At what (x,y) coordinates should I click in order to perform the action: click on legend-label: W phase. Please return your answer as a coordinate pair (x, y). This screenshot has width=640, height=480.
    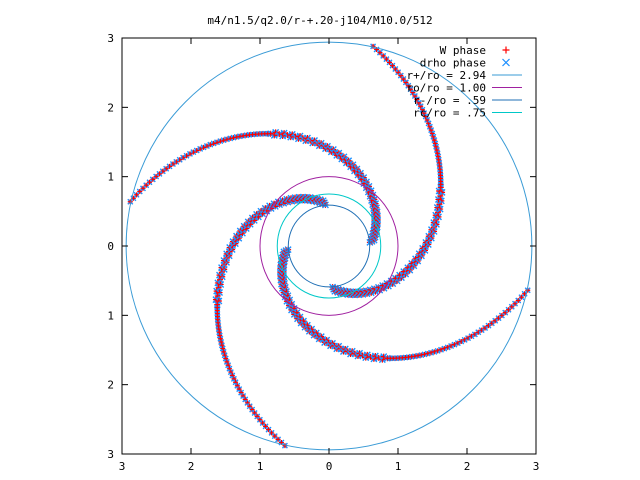
    Looking at the image, I should click on (463, 50).